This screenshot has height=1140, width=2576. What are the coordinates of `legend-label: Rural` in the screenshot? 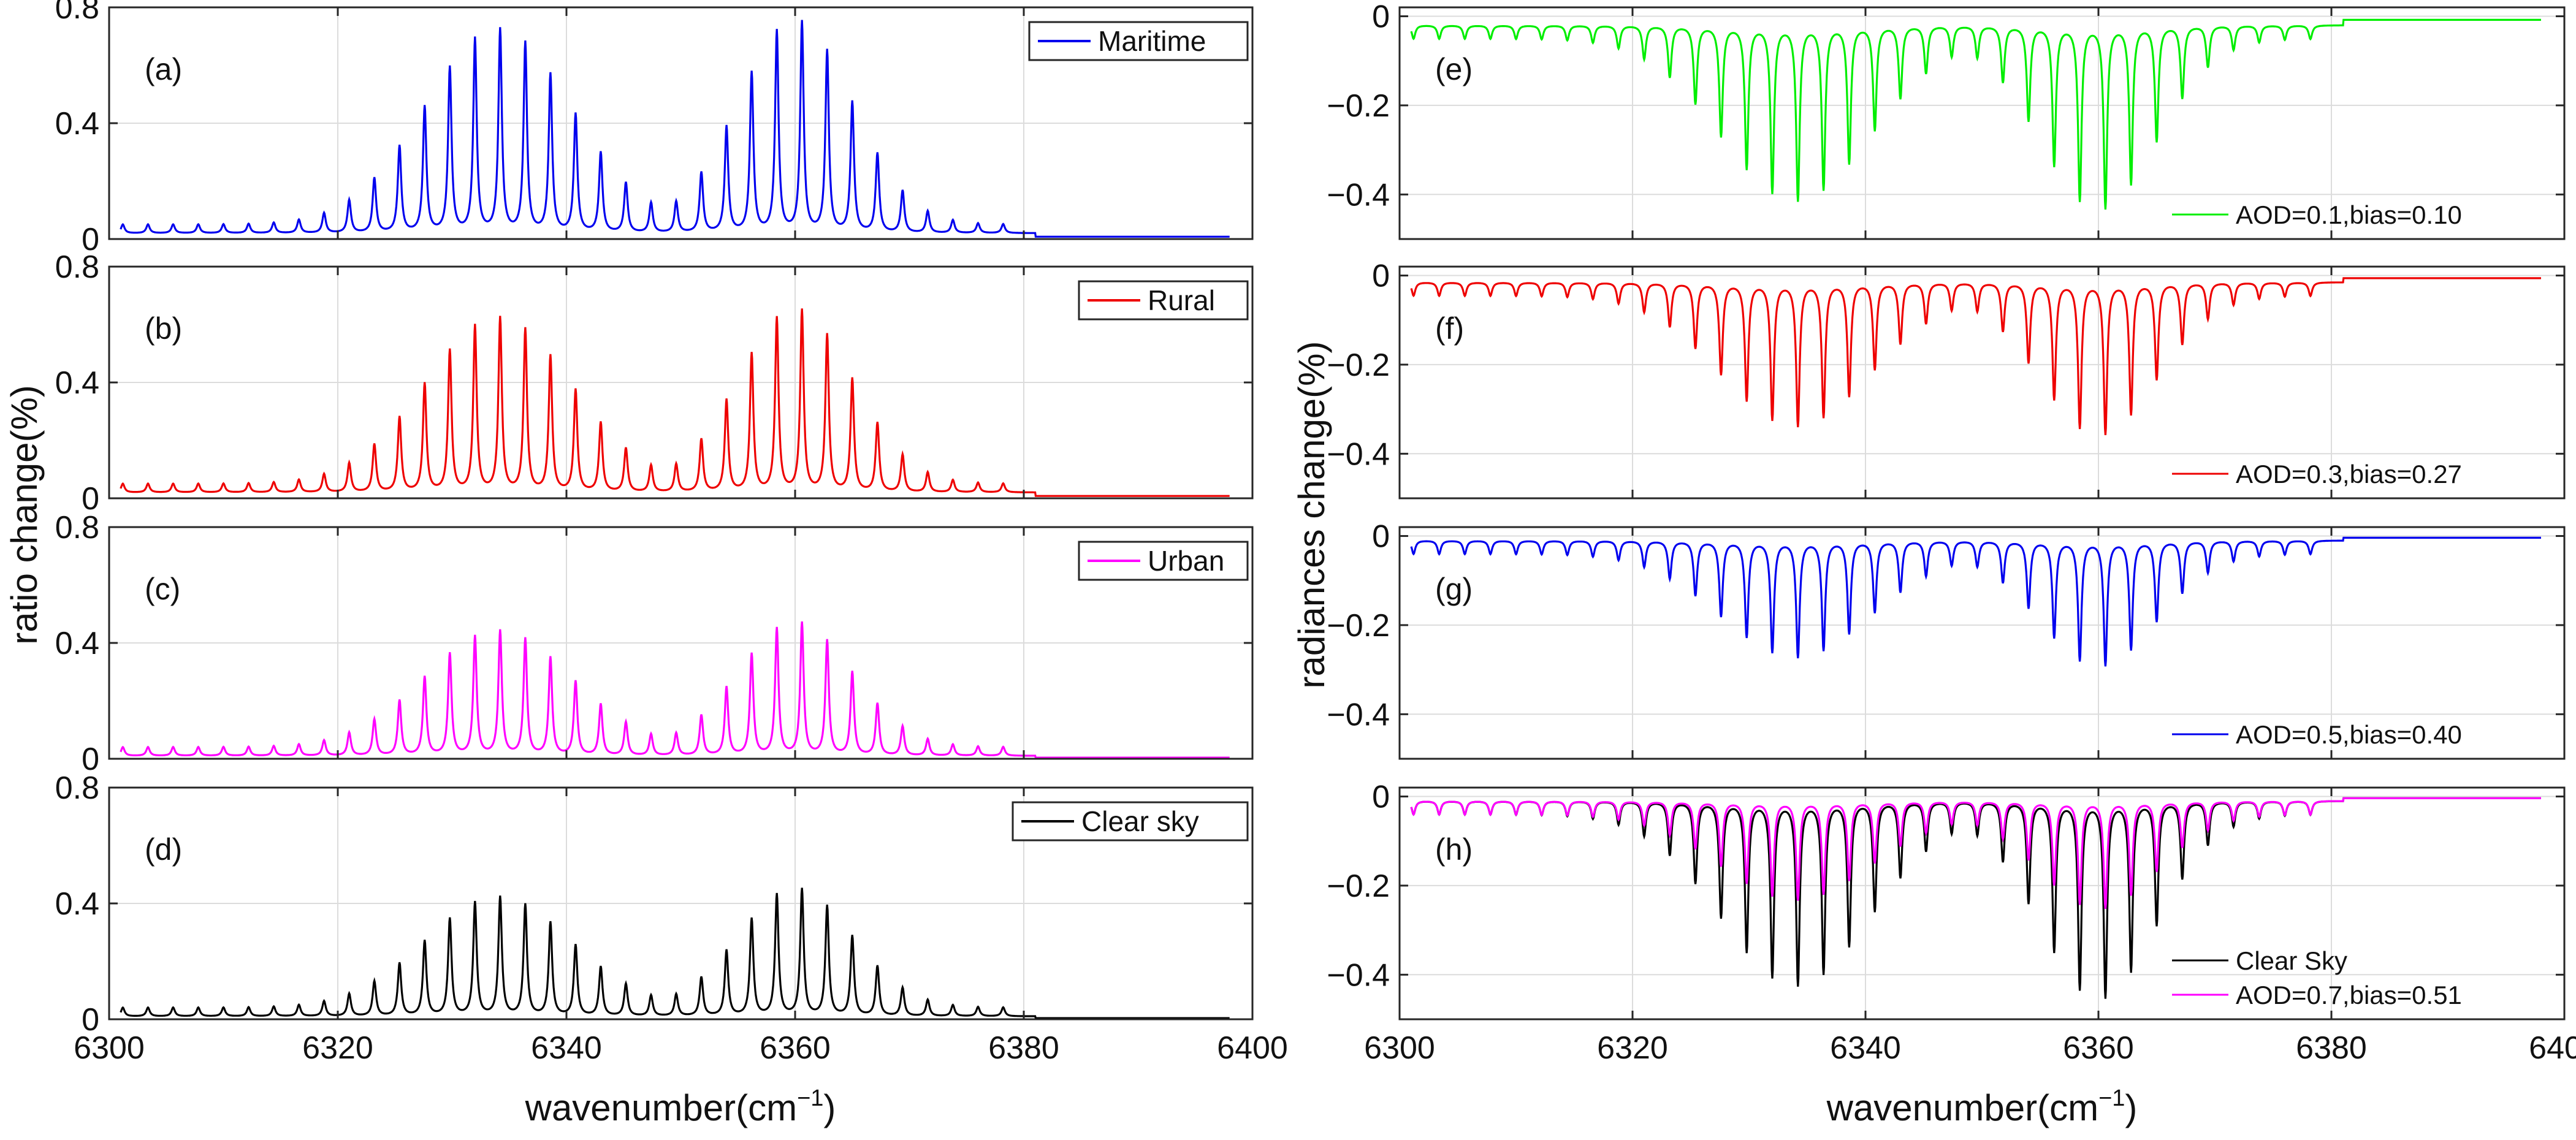 It's located at (1181, 300).